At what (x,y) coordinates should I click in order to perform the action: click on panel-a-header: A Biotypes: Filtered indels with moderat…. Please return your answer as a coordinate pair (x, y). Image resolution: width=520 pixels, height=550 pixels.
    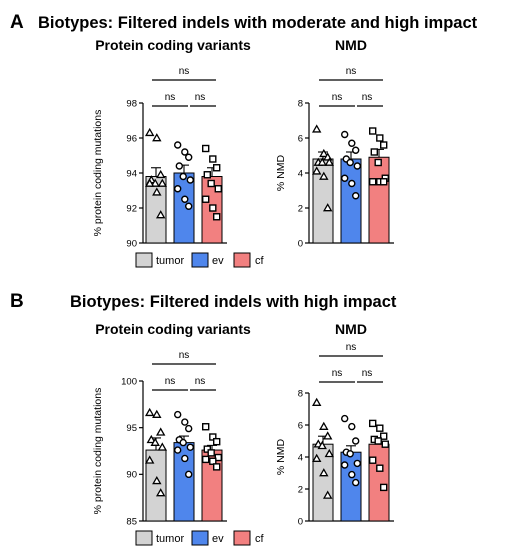
    Looking at the image, I should click on (244, 22).